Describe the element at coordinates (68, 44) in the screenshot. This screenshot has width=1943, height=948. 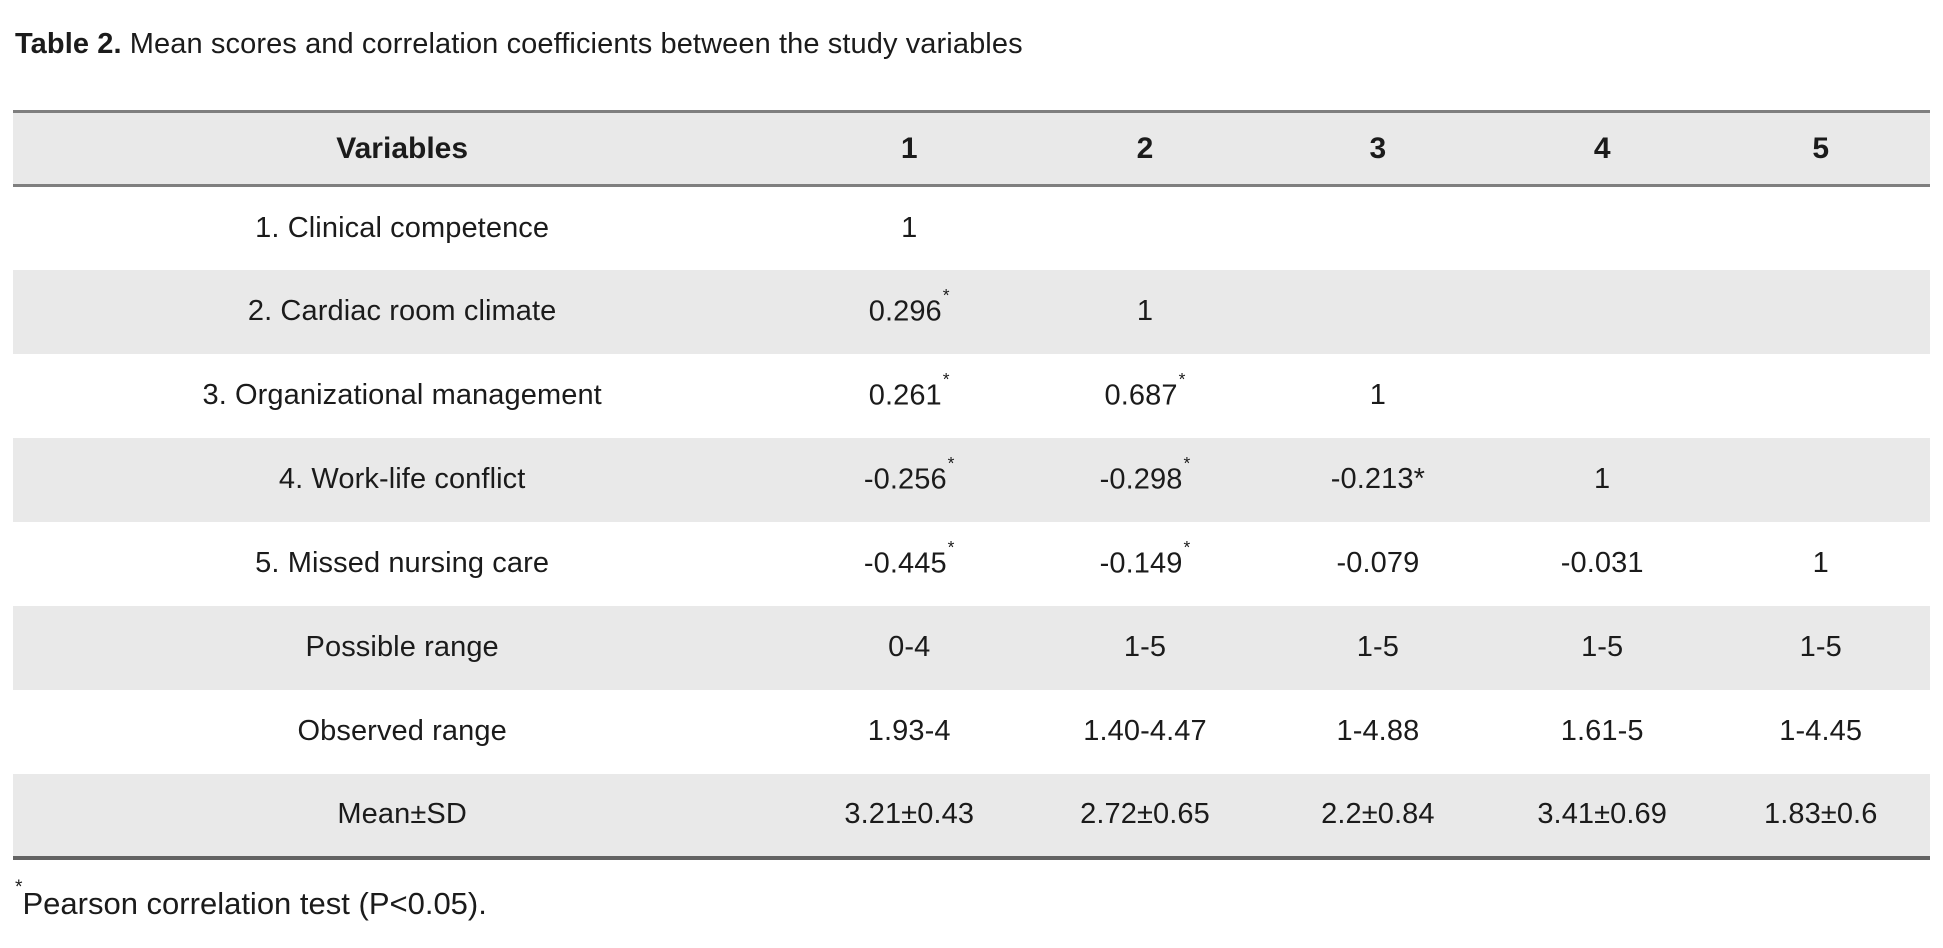
I see `table-number-label: Table 2.` at that location.